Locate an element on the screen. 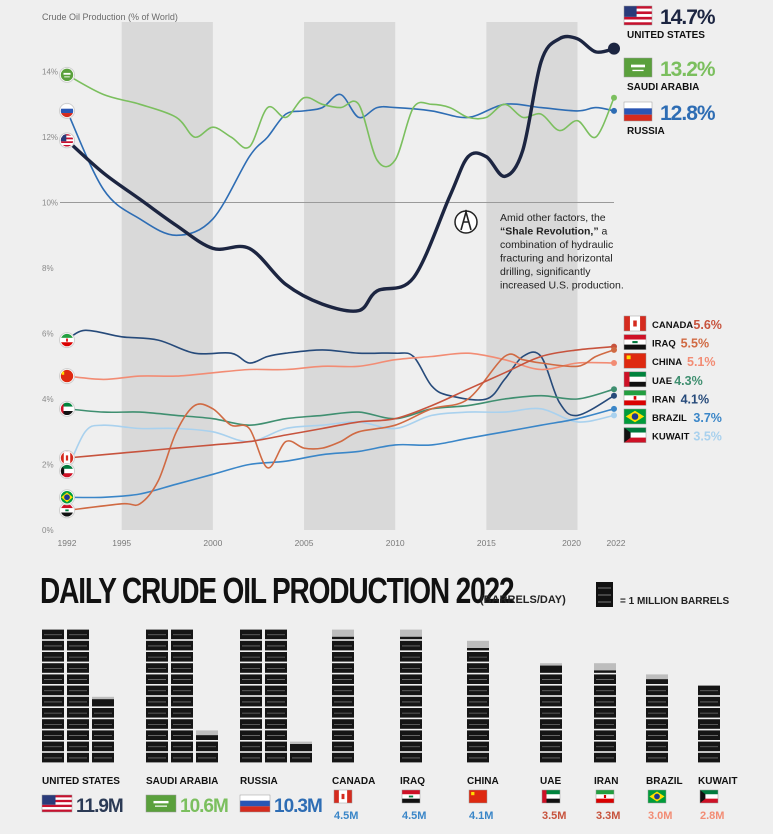  barrel-legend-text: = 1 MILLION BARRELS is located at coordinates (675, 601).